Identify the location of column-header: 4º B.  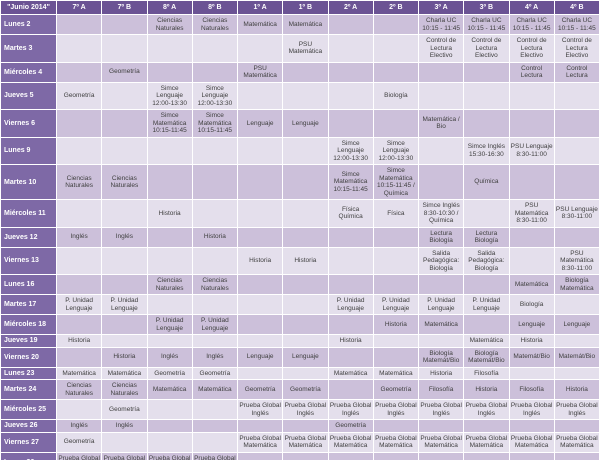
(576, 7).